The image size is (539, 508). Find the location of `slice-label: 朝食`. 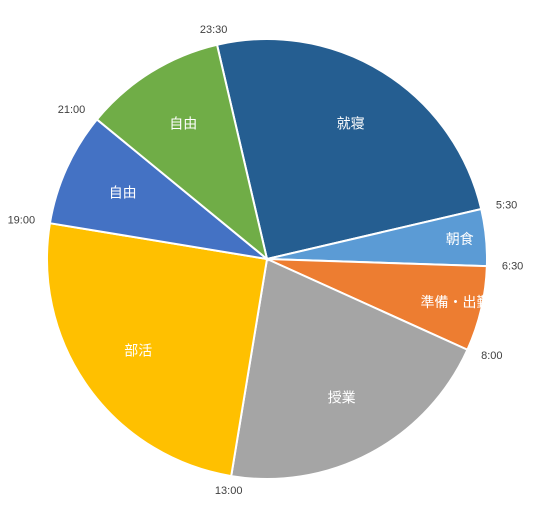

slice-label: 朝食 is located at coordinates (460, 239).